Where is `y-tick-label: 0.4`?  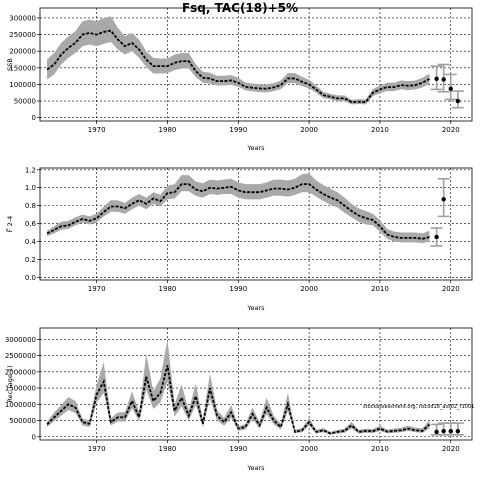 y-tick-label: 0.4 is located at coordinates (31, 242).